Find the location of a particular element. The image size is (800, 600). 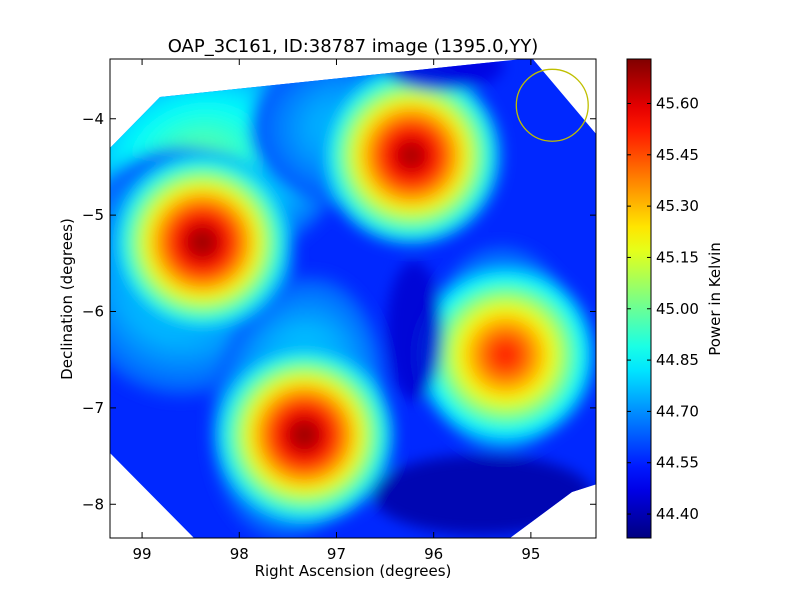

colorbar-tick-label: 45.15 is located at coordinates (677, 257).